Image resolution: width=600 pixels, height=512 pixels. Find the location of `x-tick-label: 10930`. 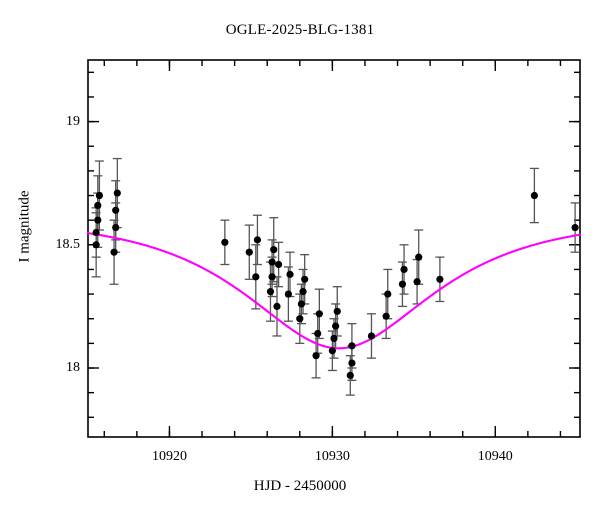

x-tick-label: 10930 is located at coordinates (332, 456).